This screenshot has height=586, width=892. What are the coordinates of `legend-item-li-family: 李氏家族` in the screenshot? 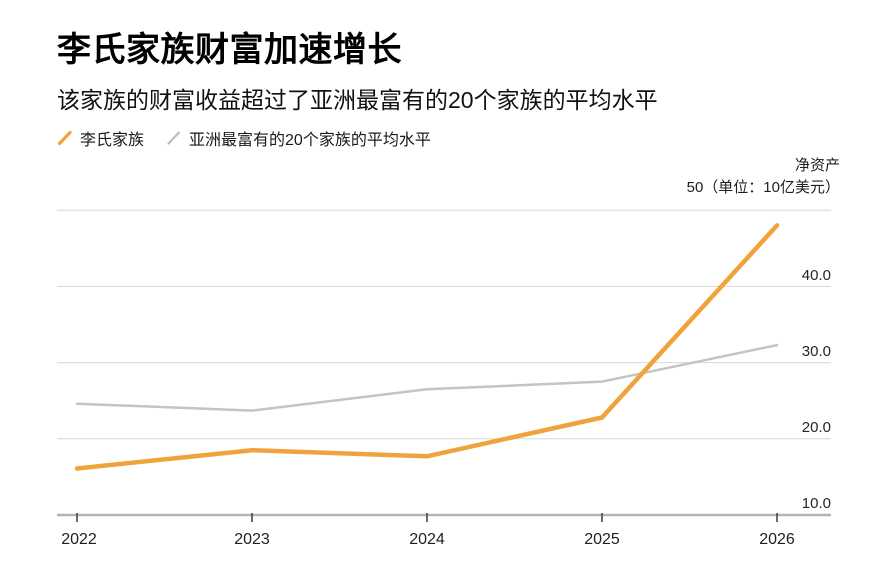 It's located at (100, 138).